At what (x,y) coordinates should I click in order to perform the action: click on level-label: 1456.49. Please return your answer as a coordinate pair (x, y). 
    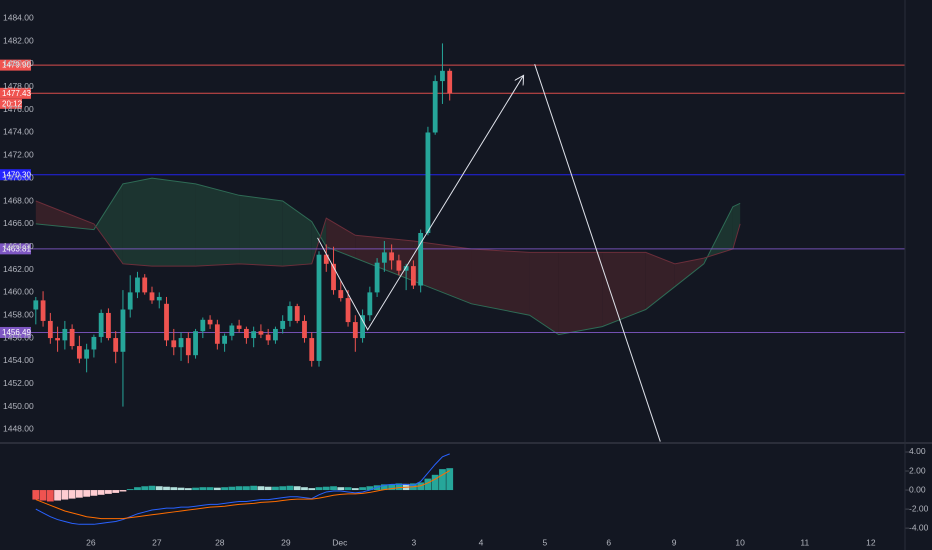
    Looking at the image, I should click on (16, 332).